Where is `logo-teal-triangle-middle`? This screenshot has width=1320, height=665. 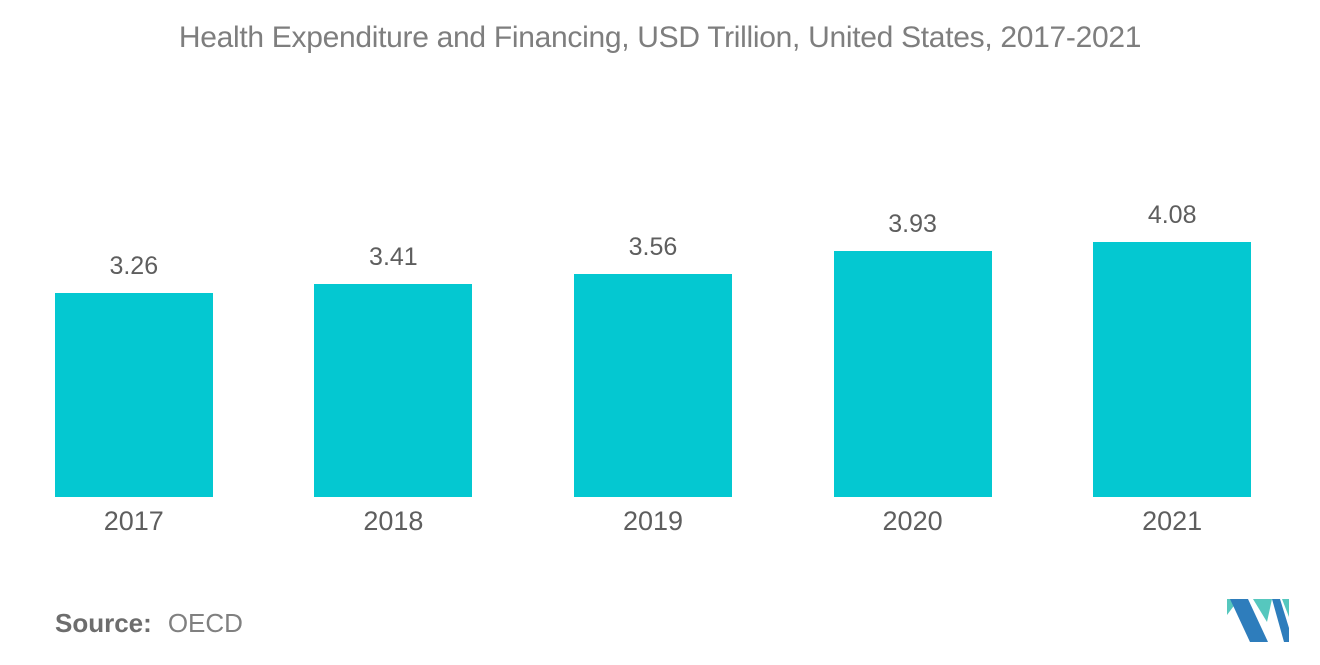 logo-teal-triangle-middle is located at coordinates (1262, 610).